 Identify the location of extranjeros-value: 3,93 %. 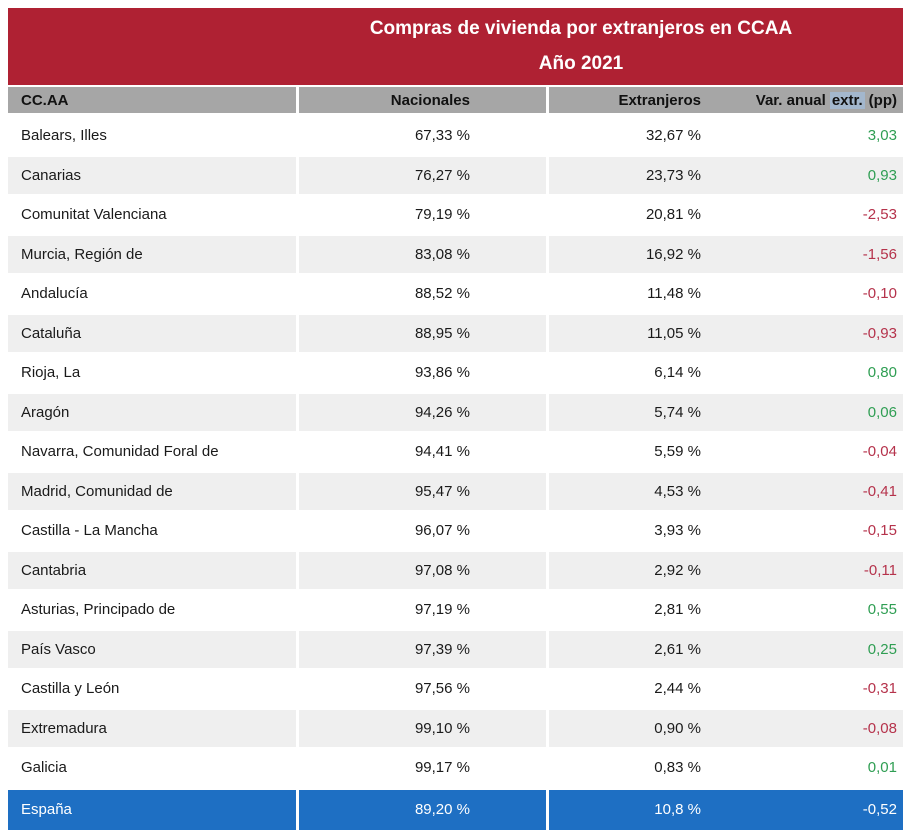
(677, 531).